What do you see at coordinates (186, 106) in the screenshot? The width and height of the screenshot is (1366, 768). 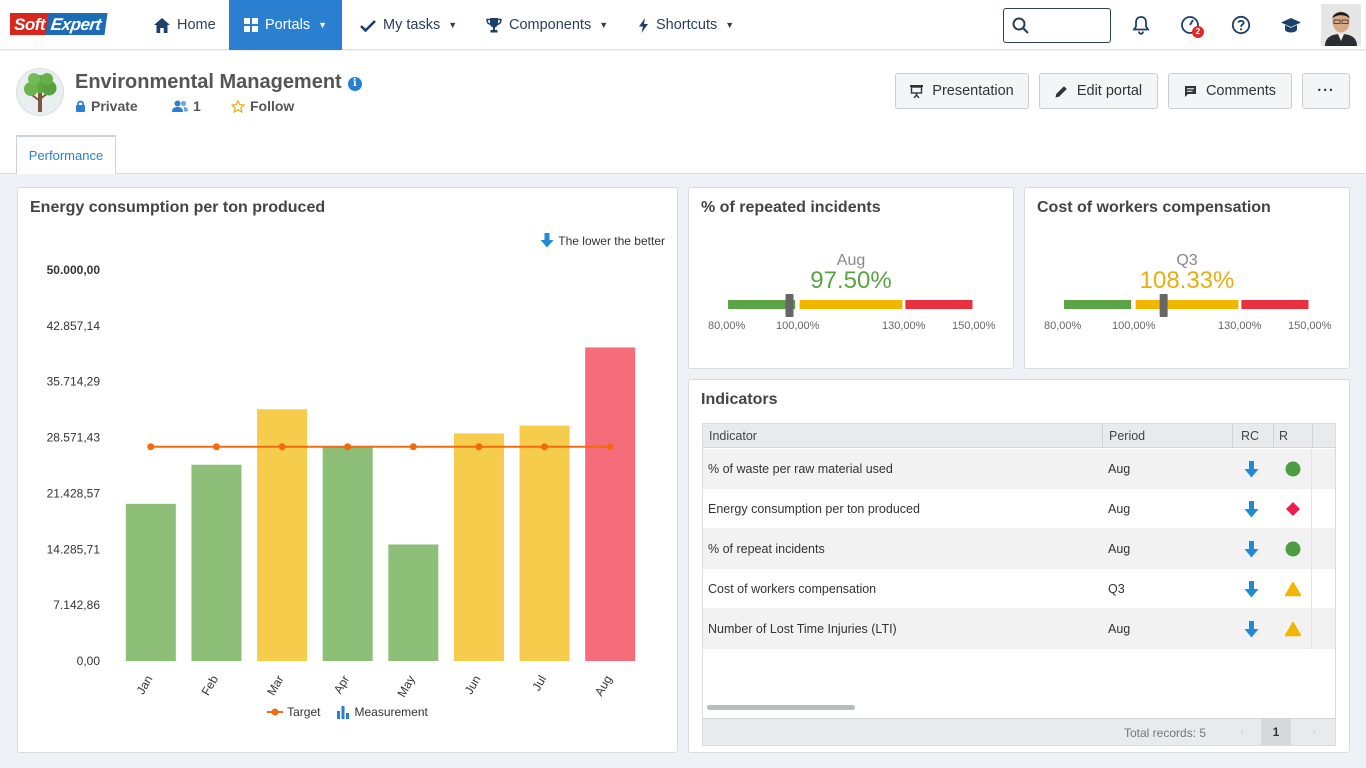 I see `members-count: 1` at bounding box center [186, 106].